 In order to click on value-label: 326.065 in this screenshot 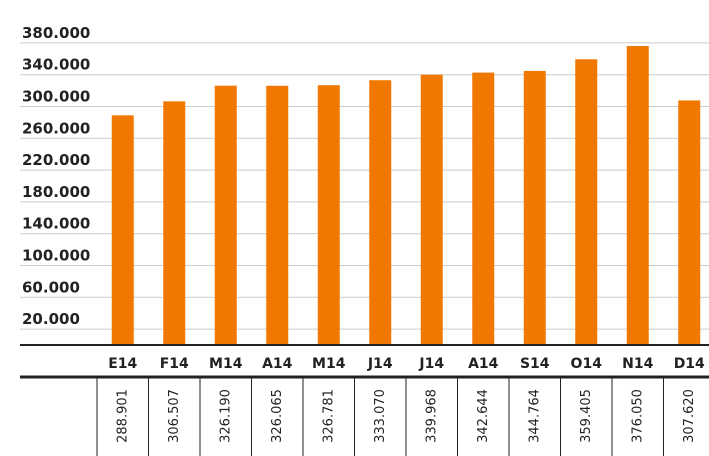, I will do `click(277, 416)`.